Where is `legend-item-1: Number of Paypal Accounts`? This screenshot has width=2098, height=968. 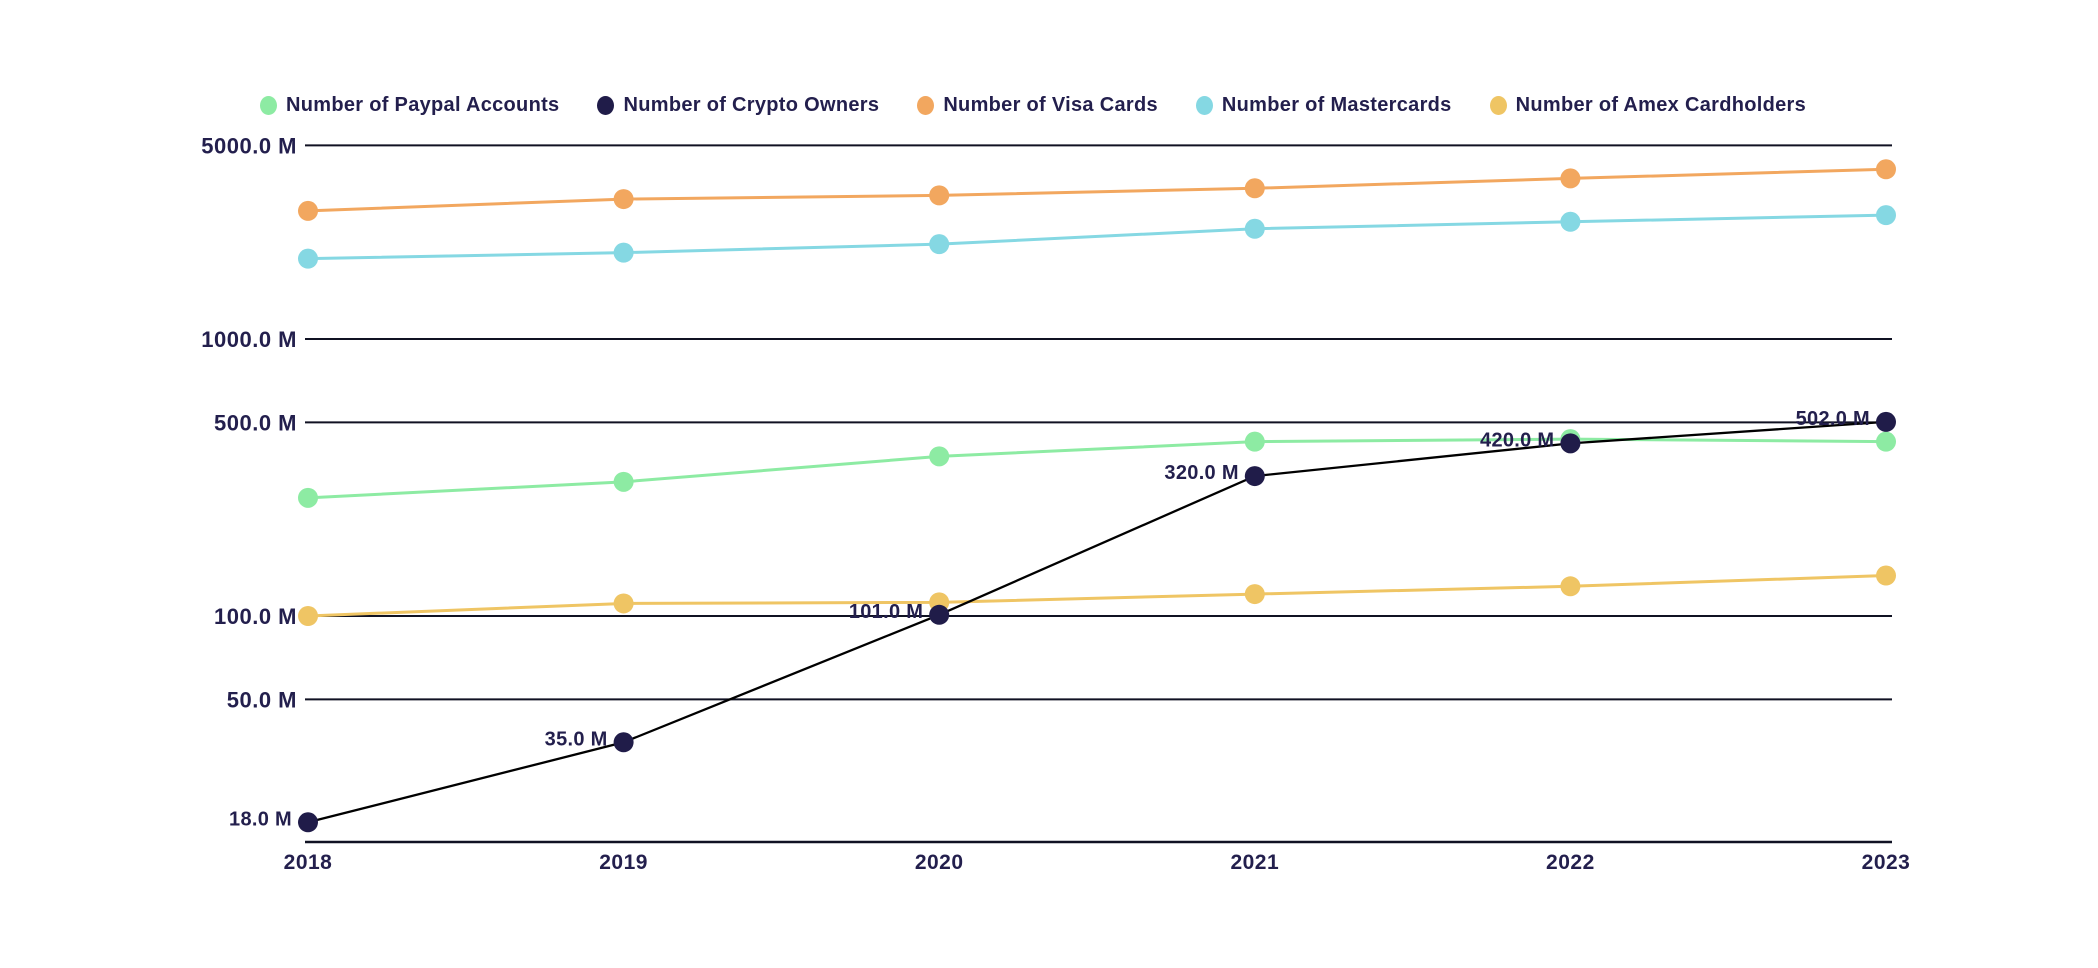
legend-item-1: Number of Paypal Accounts is located at coordinates (409, 105).